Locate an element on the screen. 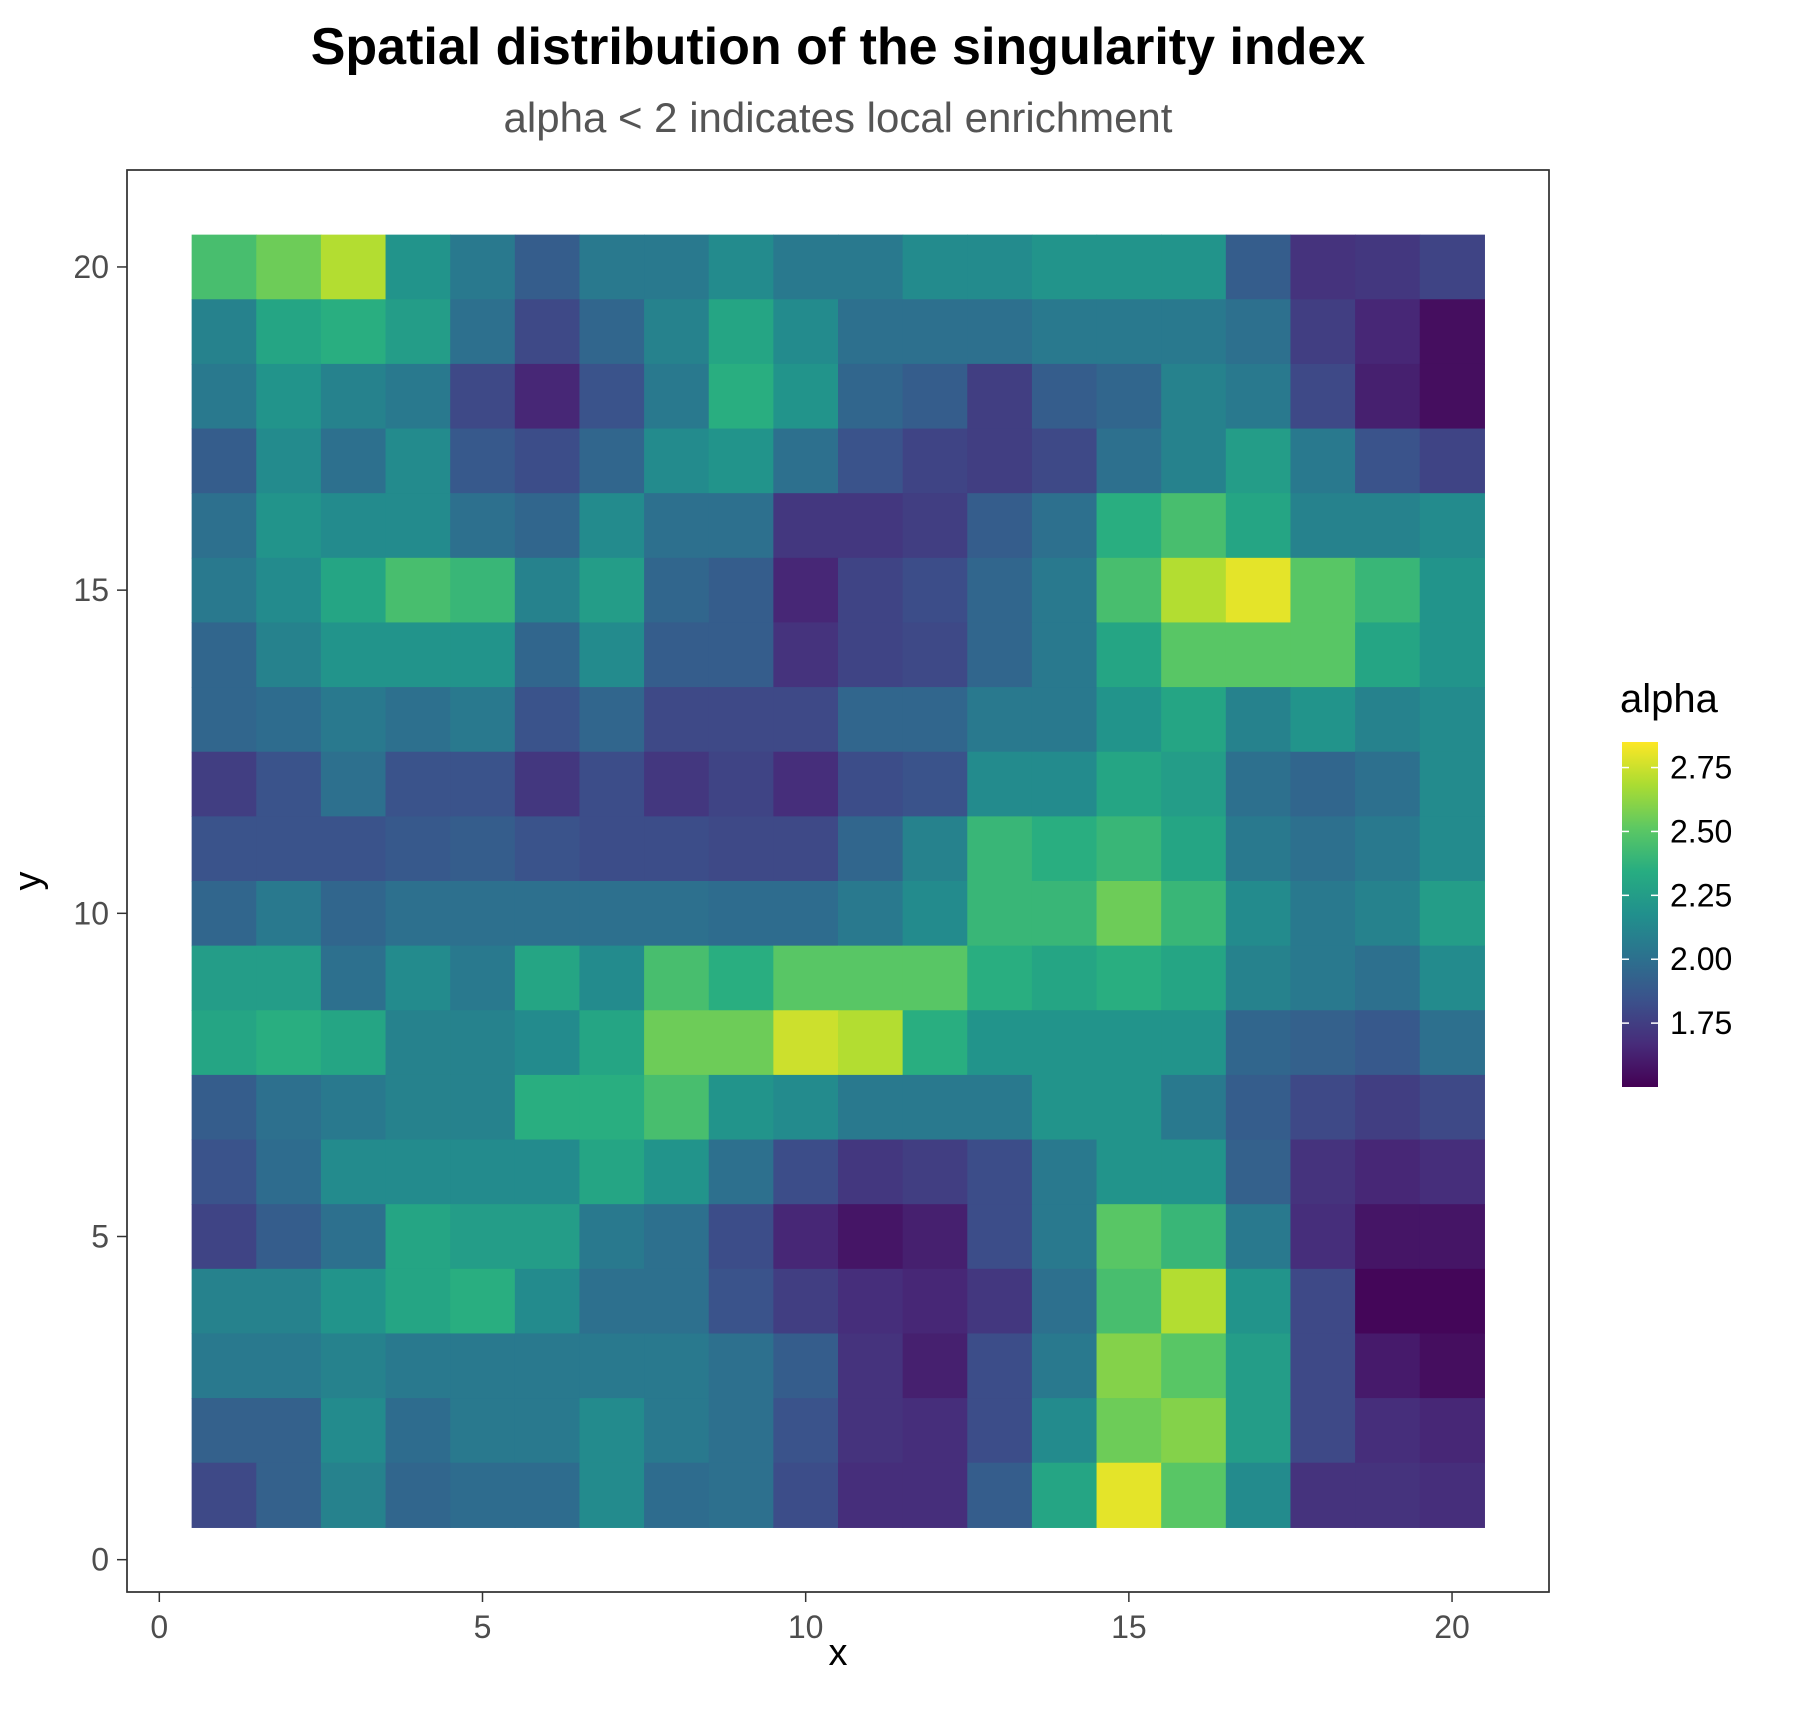  x-tick-label: 0 is located at coordinates (159, 1627).